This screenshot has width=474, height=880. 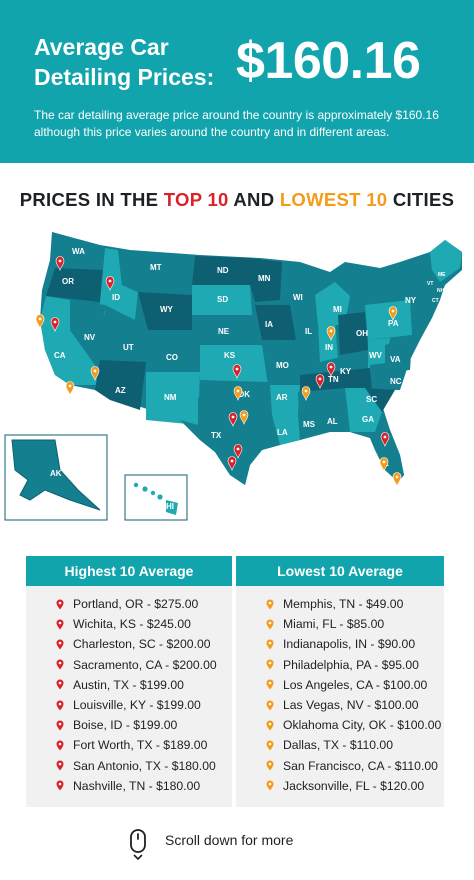 What do you see at coordinates (120, 390) in the screenshot?
I see `svg-text: AZ` at bounding box center [120, 390].